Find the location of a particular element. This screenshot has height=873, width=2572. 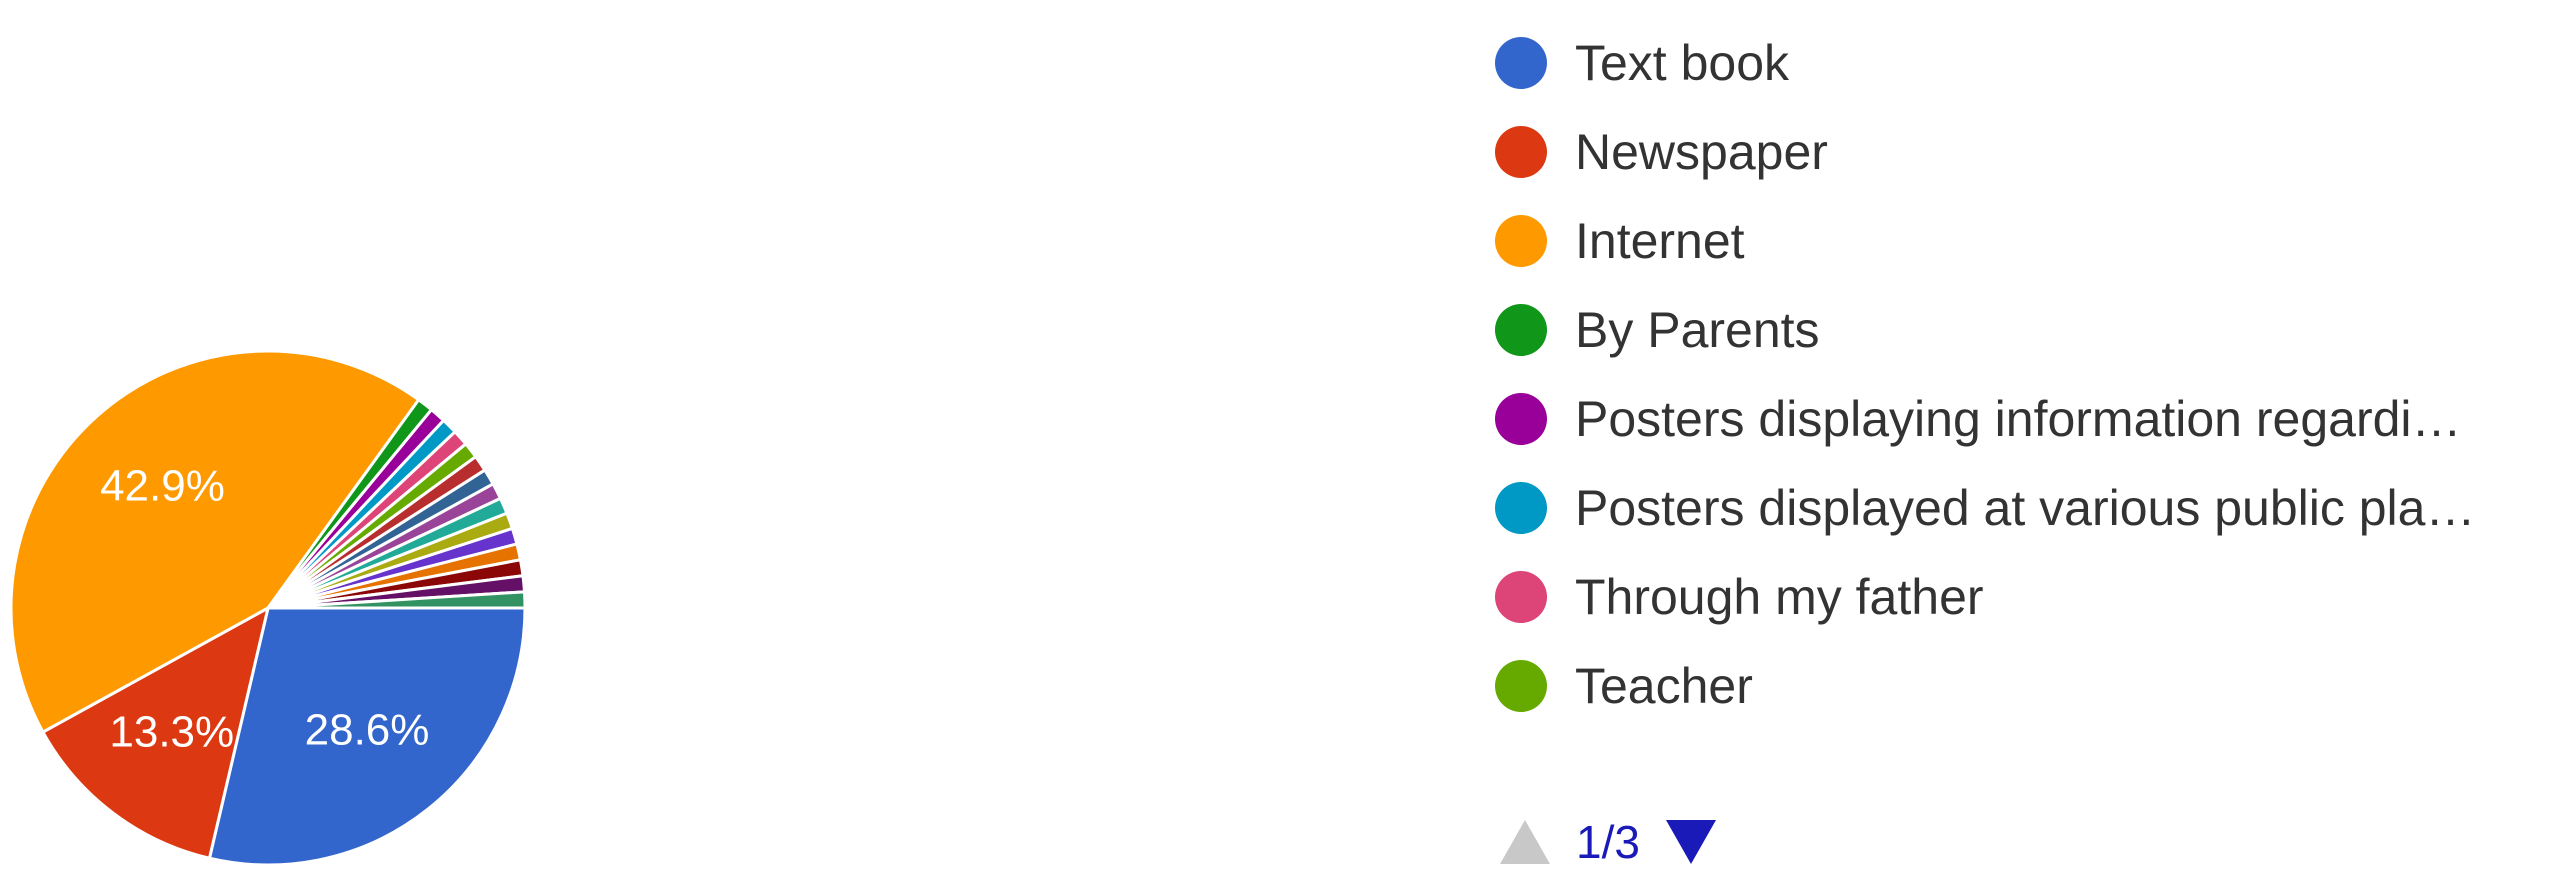

legend-item-through-my-father: Through my father is located at coordinates (2033, 596).